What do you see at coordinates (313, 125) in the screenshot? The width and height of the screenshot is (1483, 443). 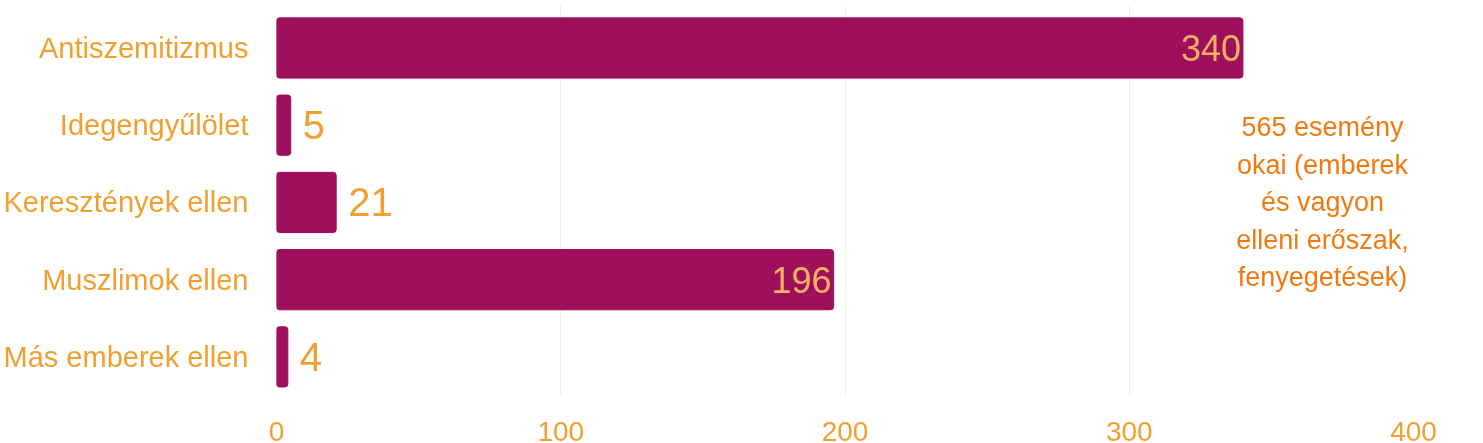 I see `data-label: 5` at bounding box center [313, 125].